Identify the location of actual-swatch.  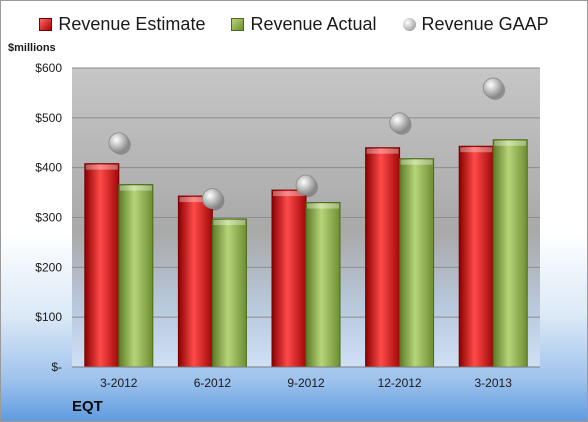
(238, 24).